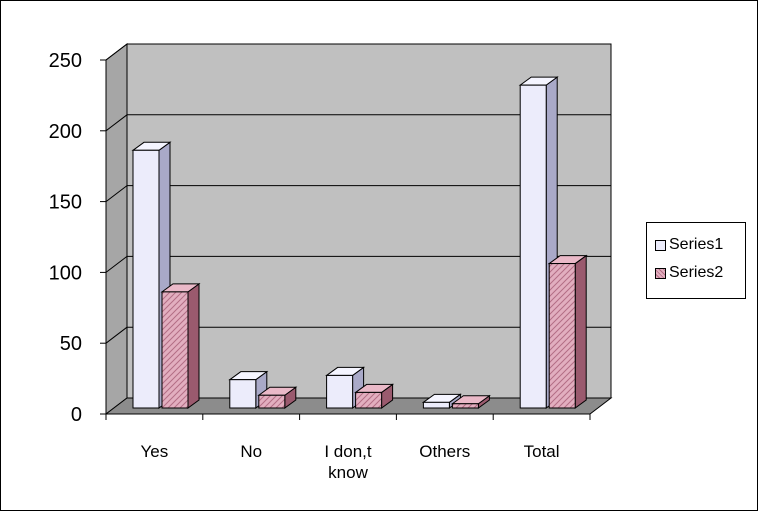  Describe the element at coordinates (65, 203) in the screenshot. I see `y-tick-label: 150` at that location.